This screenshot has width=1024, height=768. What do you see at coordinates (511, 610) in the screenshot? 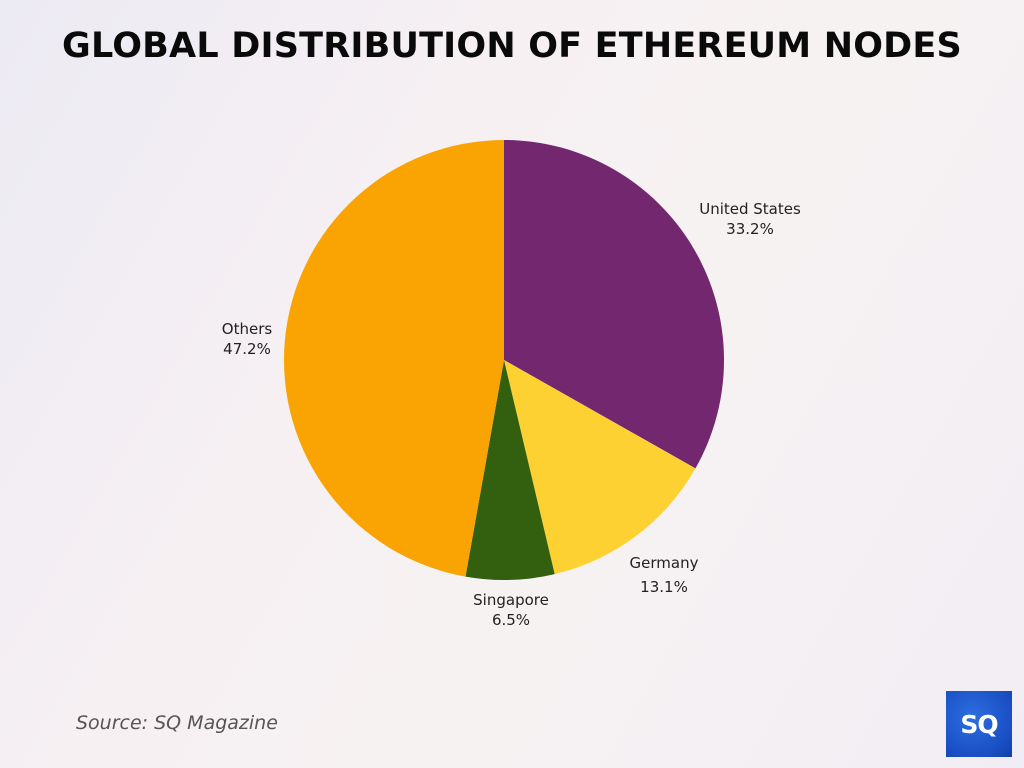
I see `label-singapore: Singapore 6.5%` at bounding box center [511, 610].